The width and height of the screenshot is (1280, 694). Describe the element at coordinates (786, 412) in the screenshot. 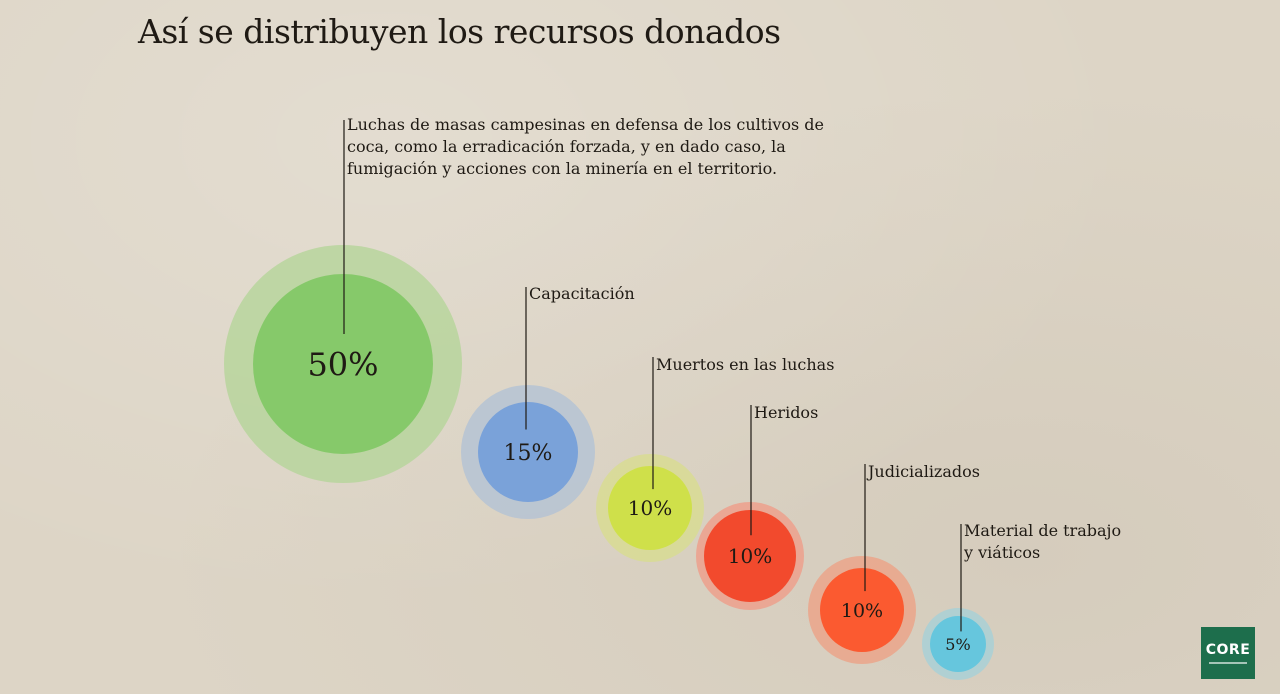

I see `bubble-category-label: Heridos` at that location.